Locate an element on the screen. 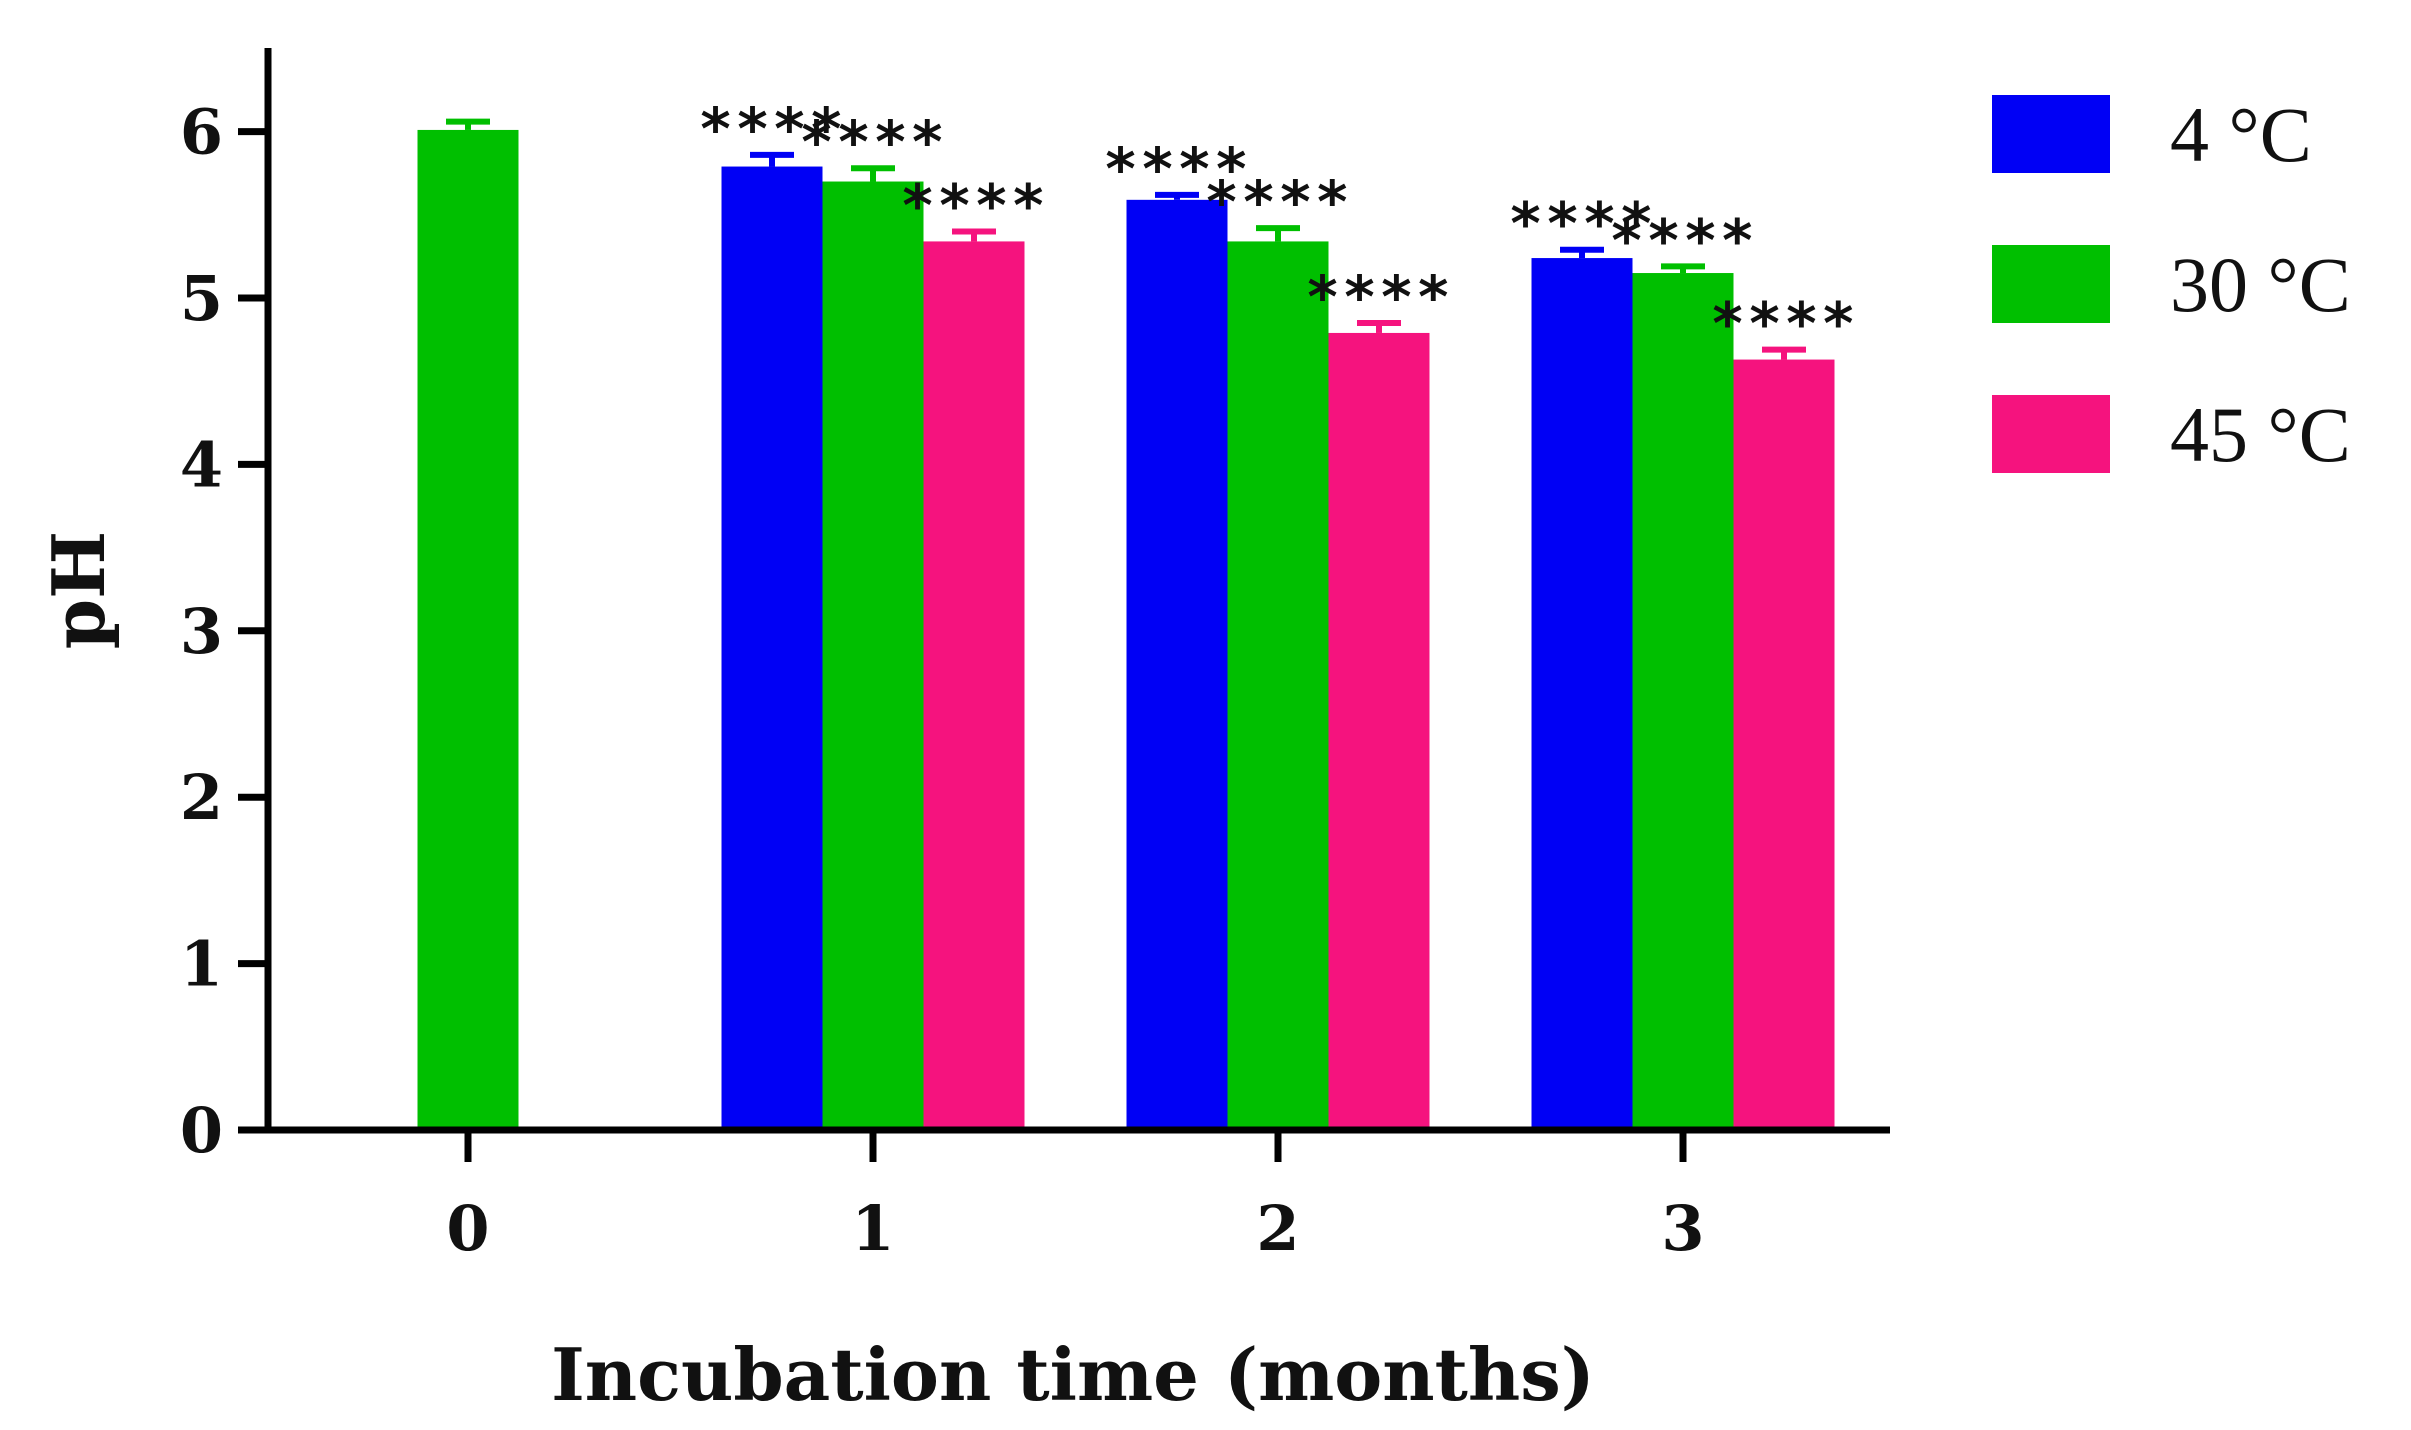 The height and width of the screenshot is (1430, 2411). x-tick-label: 1 is located at coordinates (872, 1228).